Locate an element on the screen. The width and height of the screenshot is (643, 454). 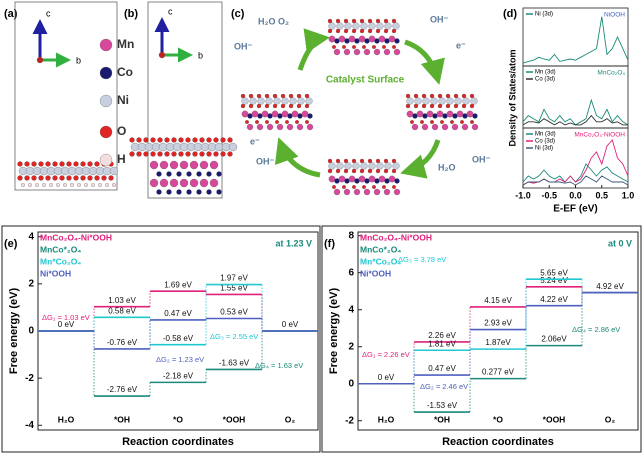
value-label: 1.81 eV is located at coordinates (442, 343).